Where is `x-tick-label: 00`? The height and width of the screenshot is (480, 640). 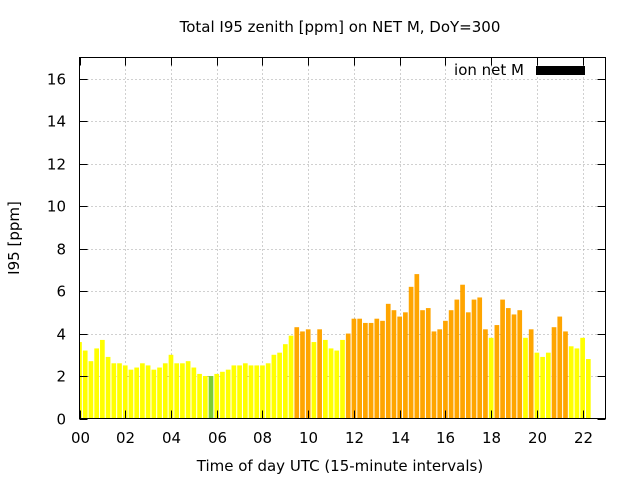 x-tick-label: 00 is located at coordinates (80, 438).